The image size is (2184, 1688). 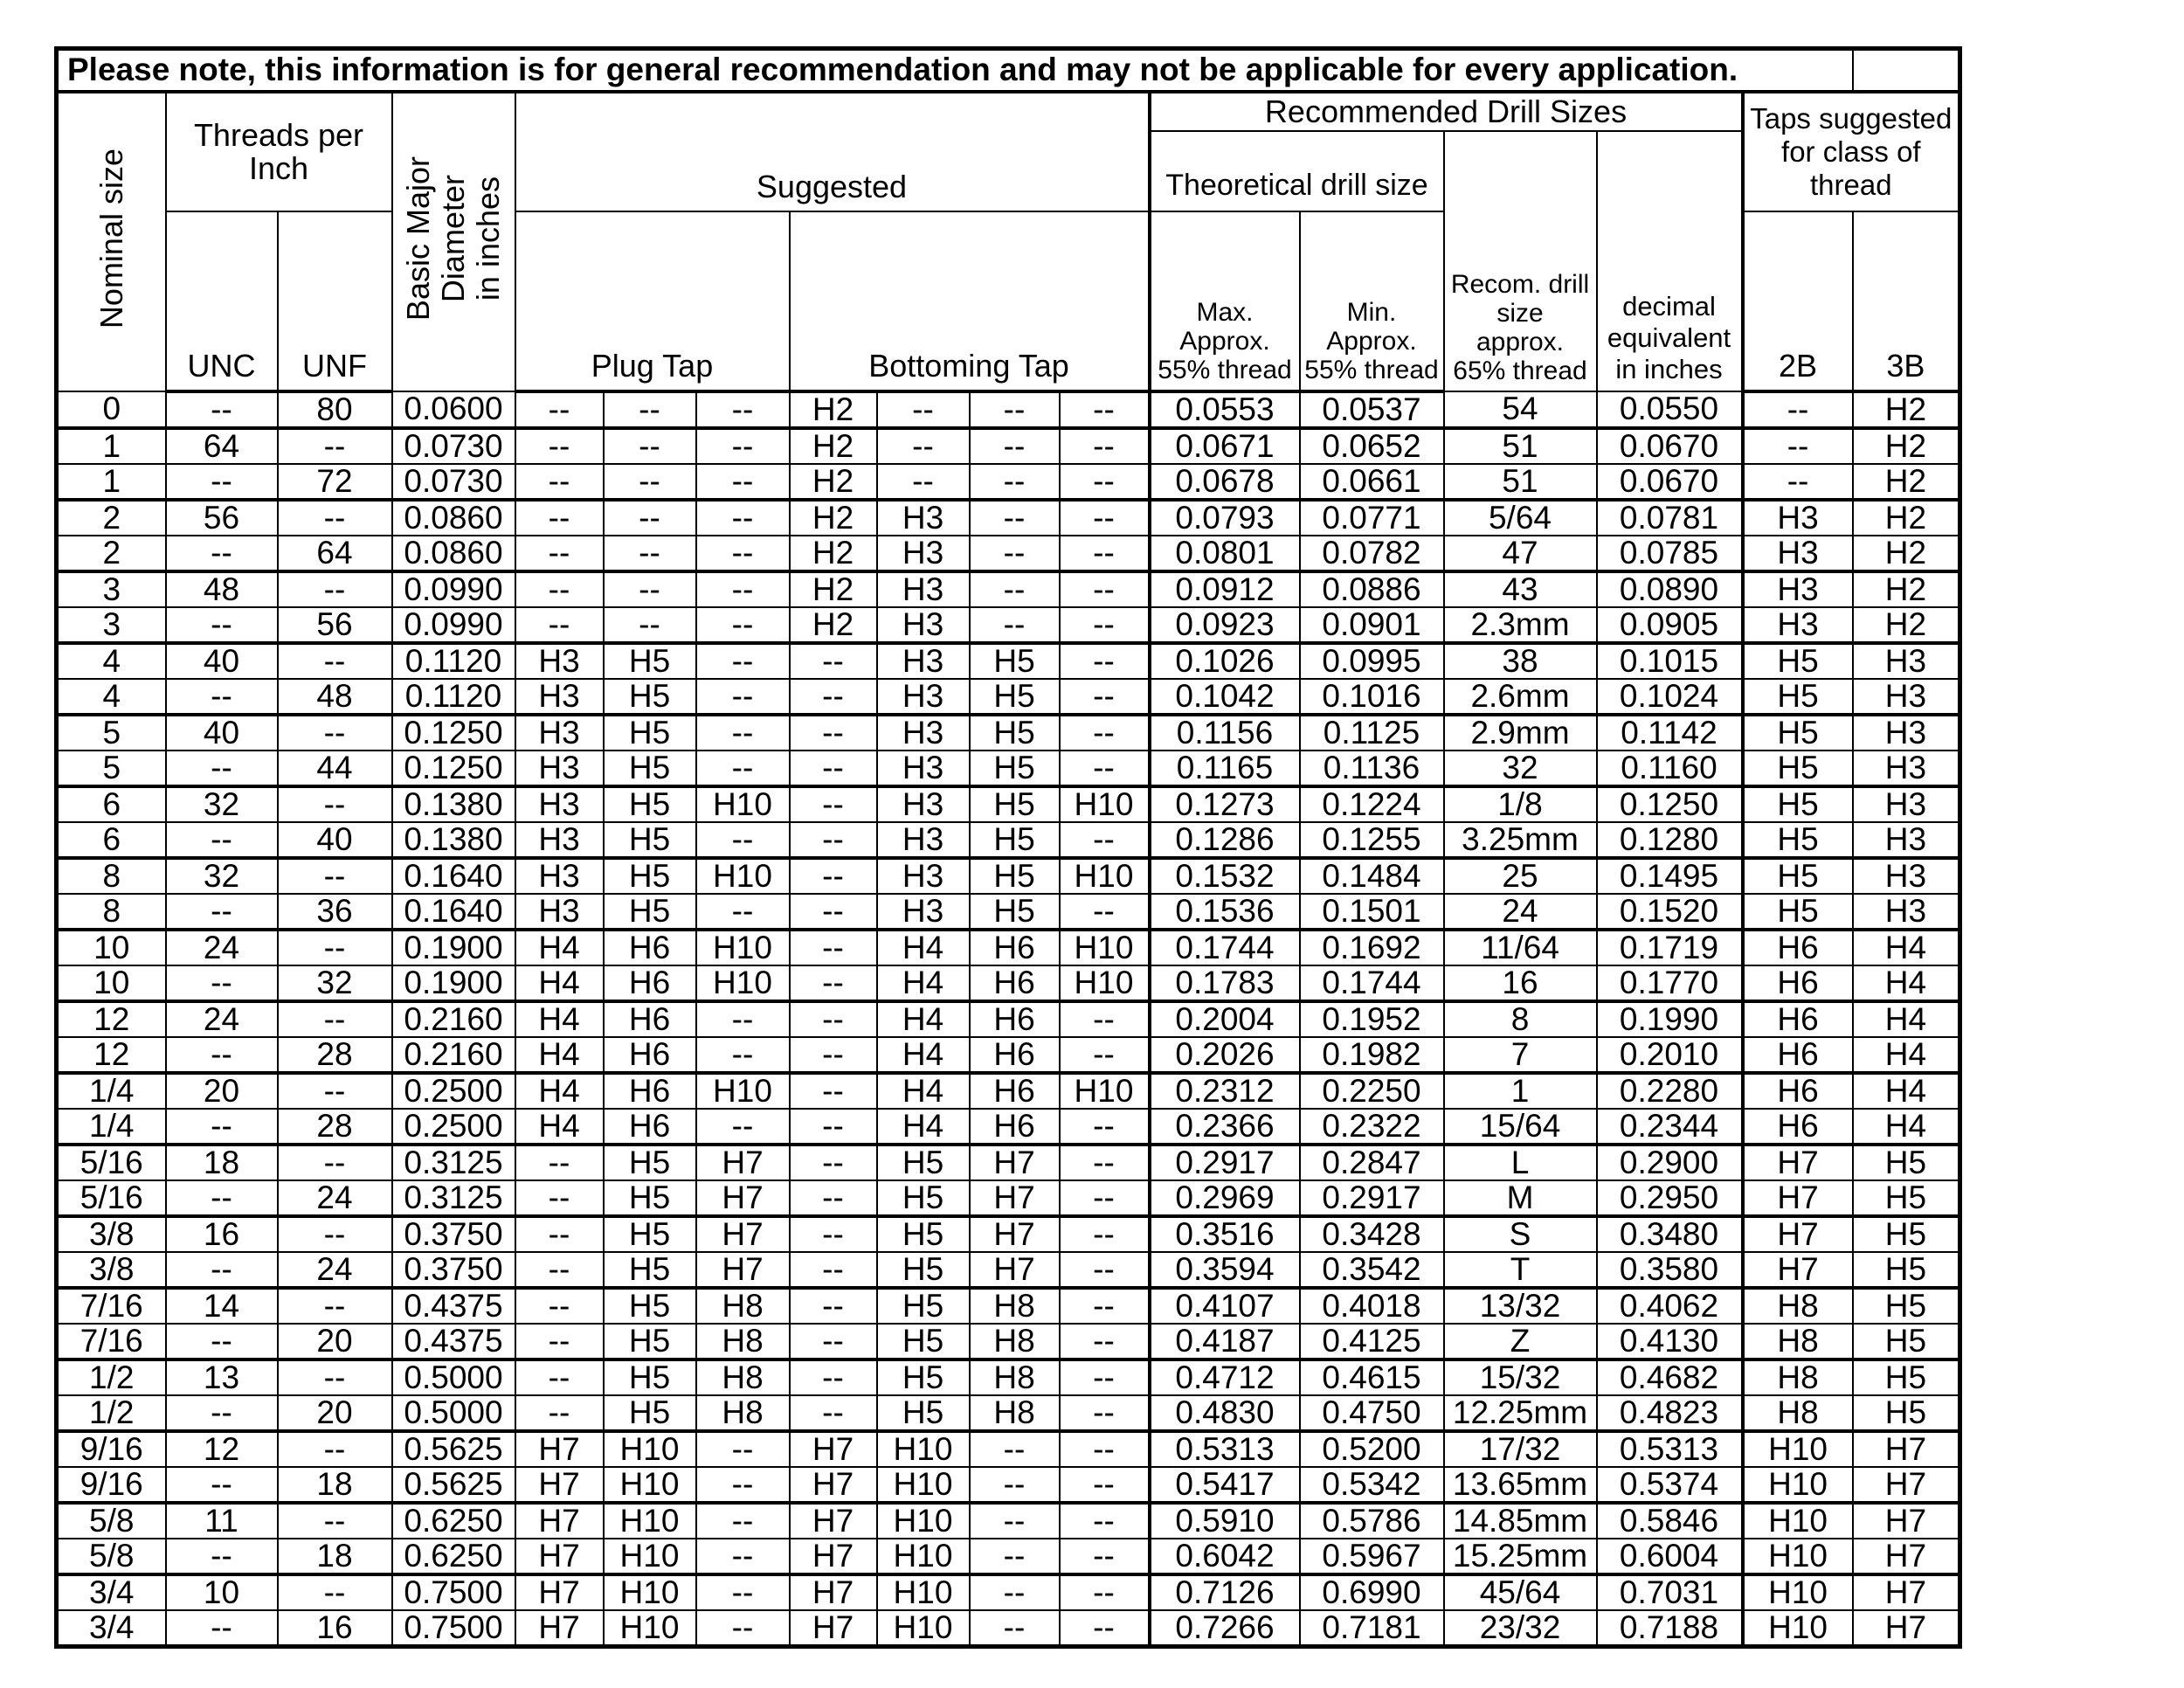 What do you see at coordinates (1520, 983) in the screenshot?
I see `table-cell: 16` at bounding box center [1520, 983].